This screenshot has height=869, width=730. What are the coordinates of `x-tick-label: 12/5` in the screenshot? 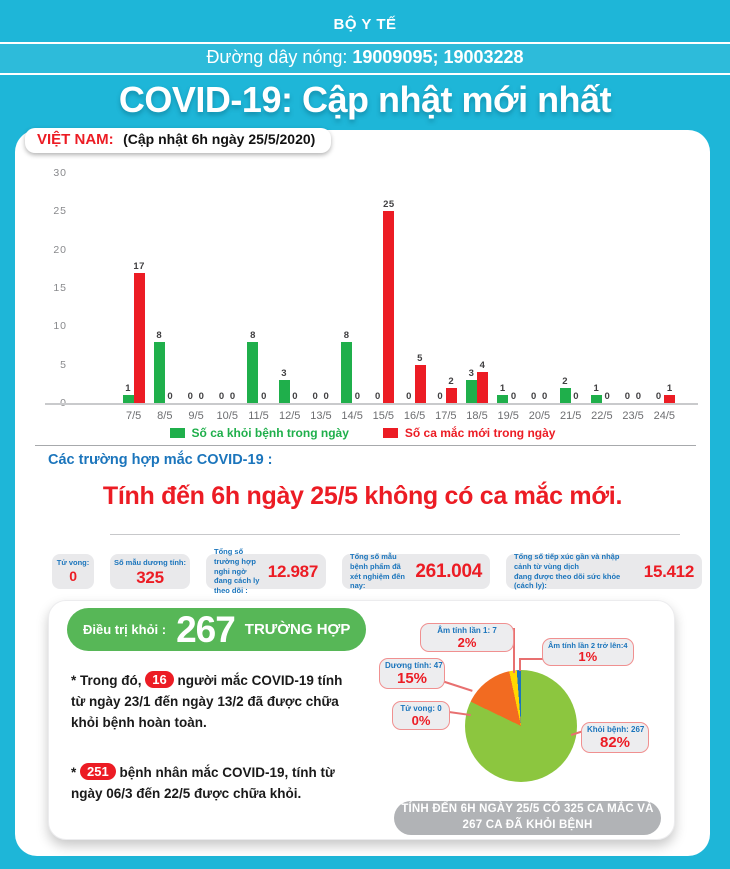 It's located at (289, 416).